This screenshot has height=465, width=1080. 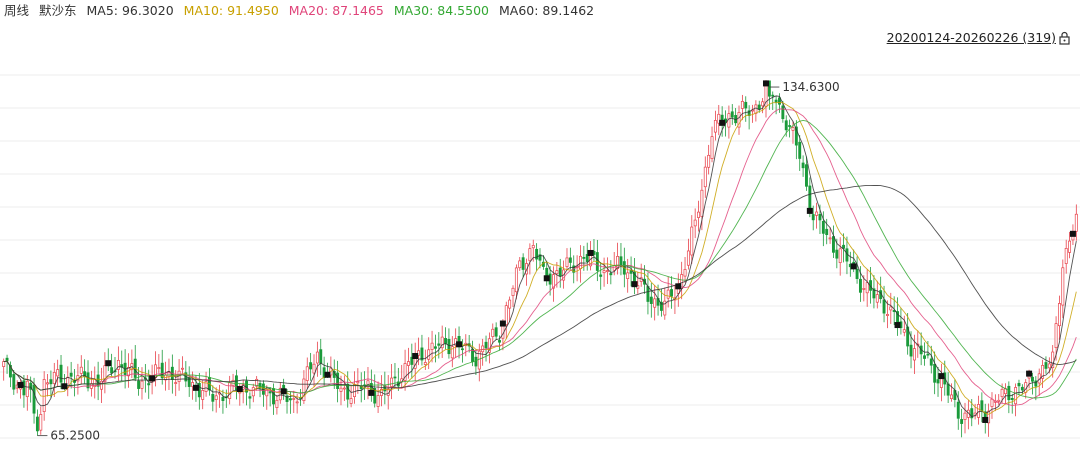 What do you see at coordinates (1064, 38) in the screenshot?
I see `lock-icon` at bounding box center [1064, 38].